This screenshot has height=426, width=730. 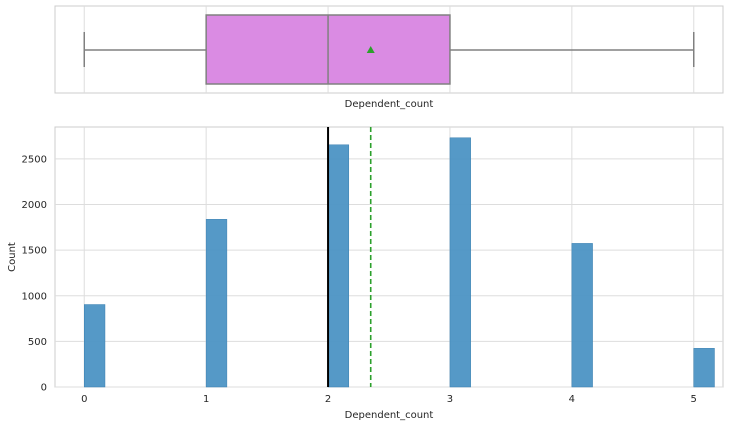 What do you see at coordinates (37, 342) in the screenshot?
I see `histogram-y-tick-label: 500` at bounding box center [37, 342].